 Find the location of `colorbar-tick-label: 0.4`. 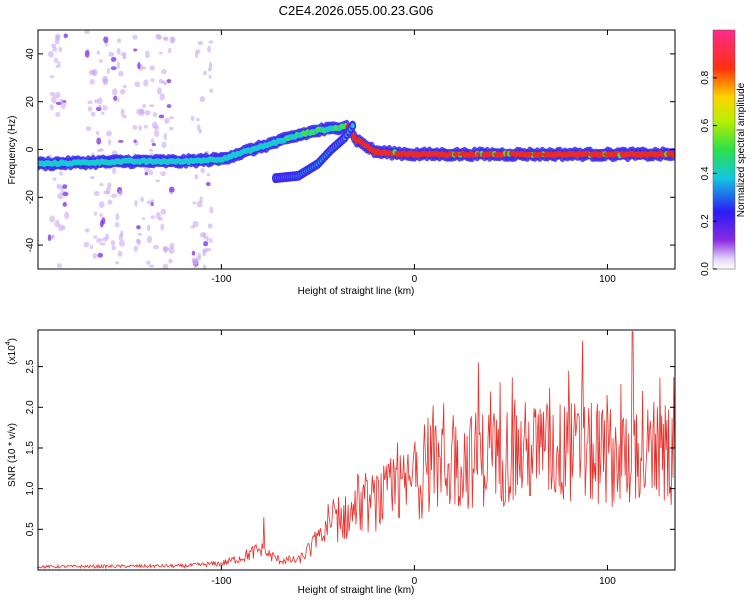

colorbar-tick-label: 0.4 is located at coordinates (705, 173).